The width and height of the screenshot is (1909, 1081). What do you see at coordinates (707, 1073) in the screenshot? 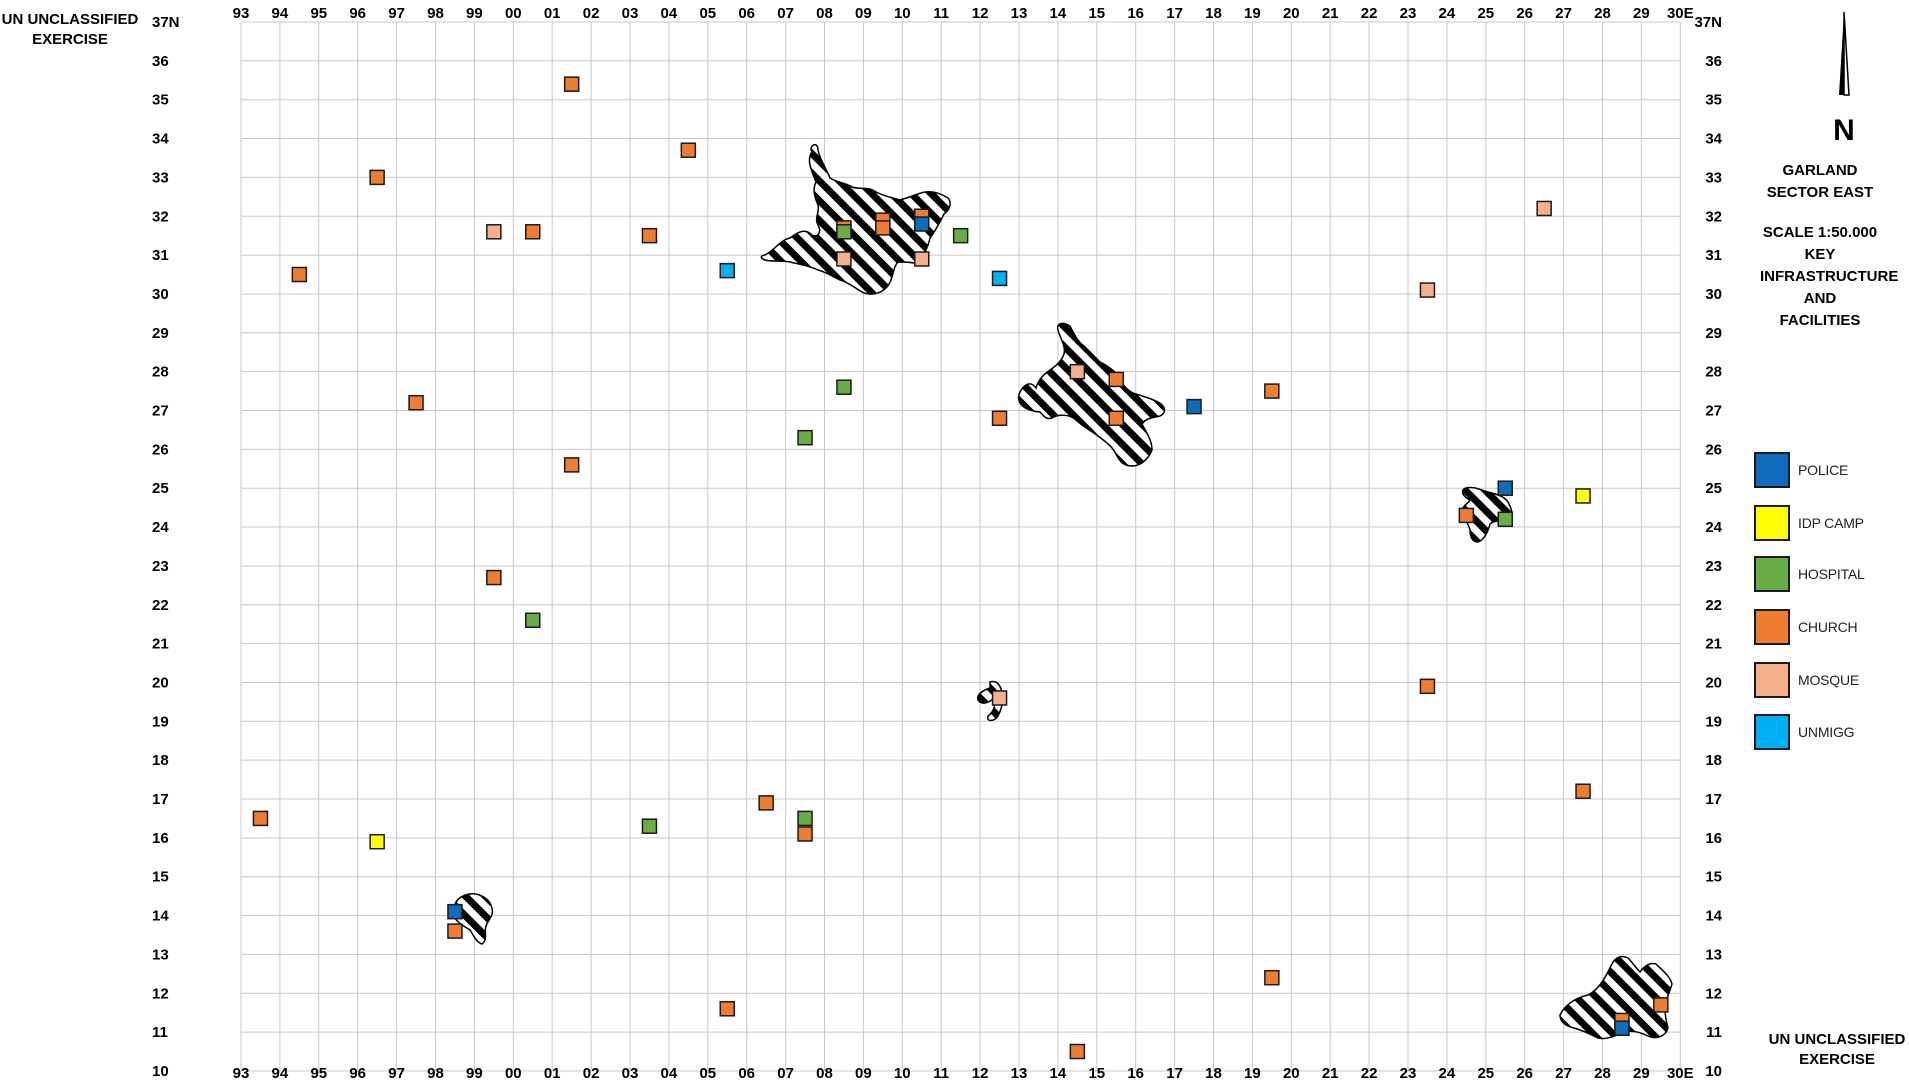
I see `easting-label-bottom: 05` at bounding box center [707, 1073].